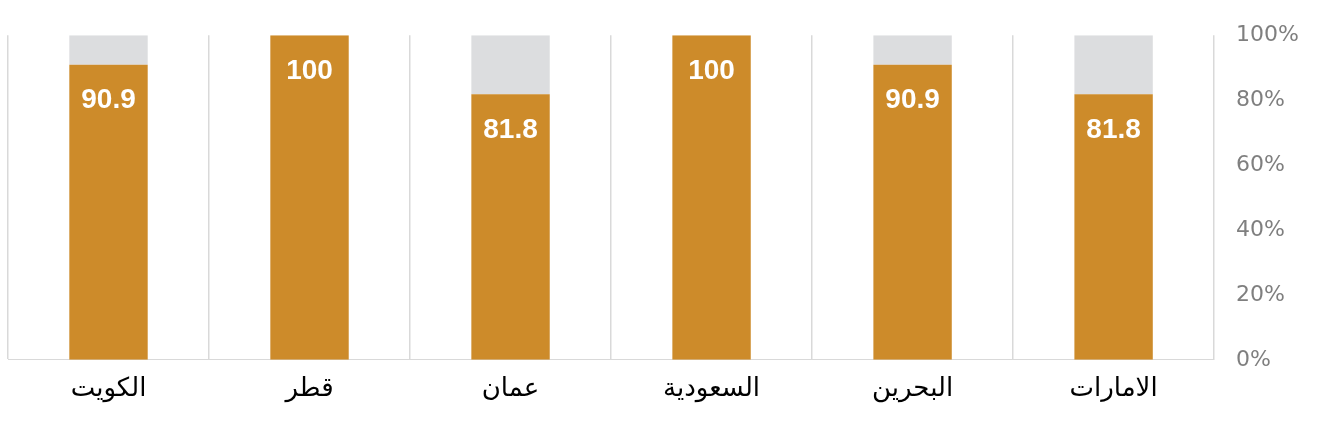 The image size is (1331, 425). I want to click on y-tick-label: 80%, so click(1261, 98).